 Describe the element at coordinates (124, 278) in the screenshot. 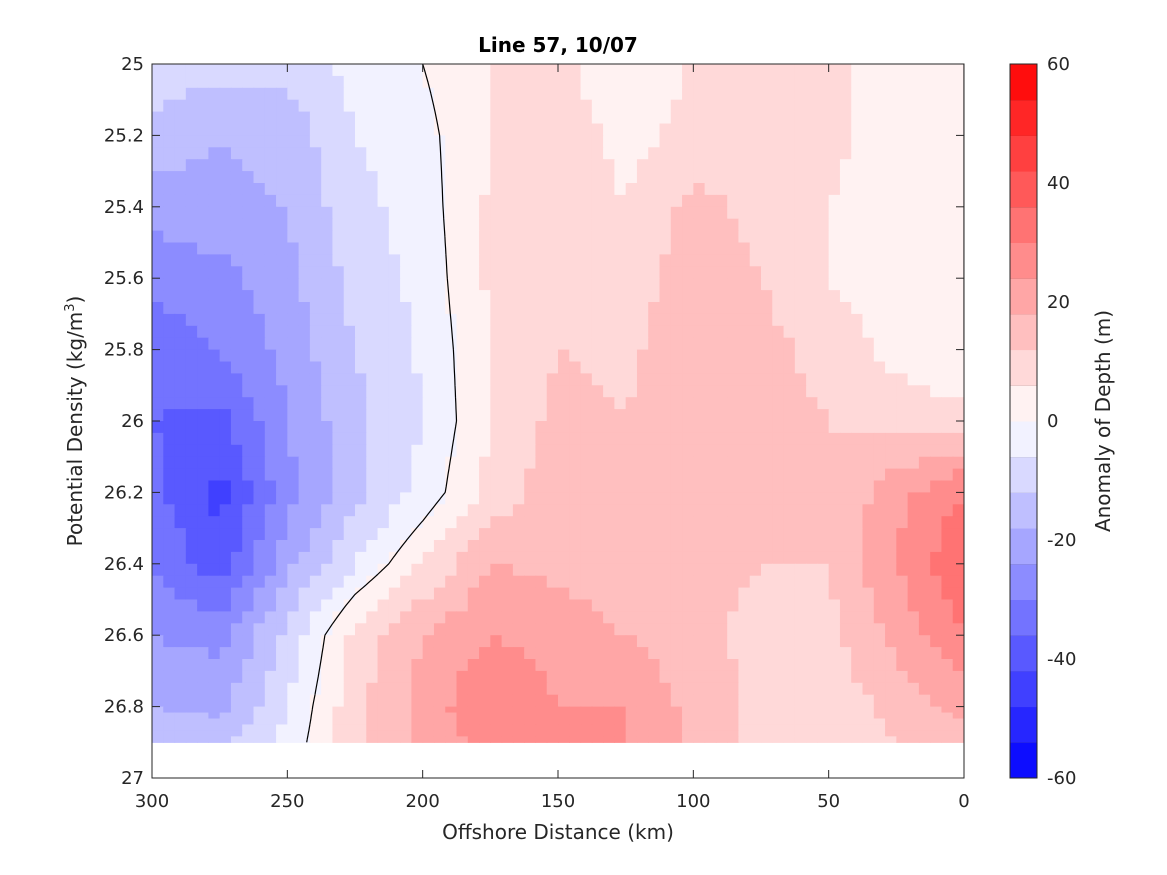

I see `y-tick-label: 25.6` at that location.